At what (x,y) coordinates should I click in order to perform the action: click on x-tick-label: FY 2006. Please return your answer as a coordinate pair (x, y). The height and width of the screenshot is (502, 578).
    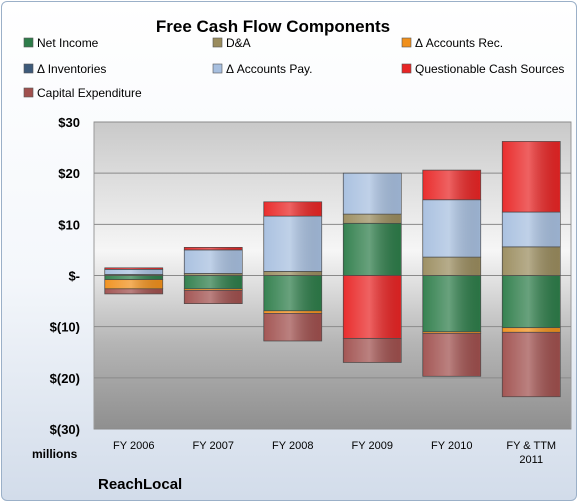
    Looking at the image, I should click on (133, 446).